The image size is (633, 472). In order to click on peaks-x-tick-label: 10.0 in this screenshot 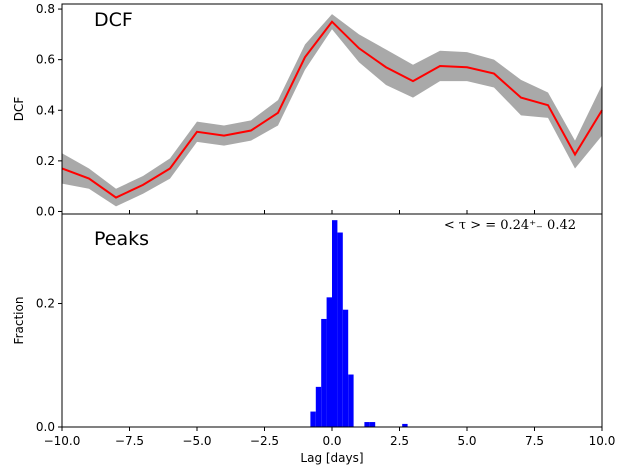, I will do `click(602, 441)`.